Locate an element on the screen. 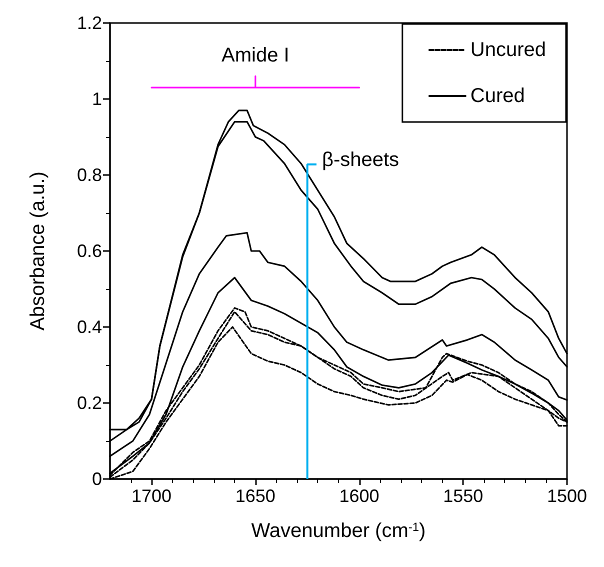 The height and width of the screenshot is (567, 604). y-axis-title: Absorbance (a.u.) is located at coordinates (38, 251).